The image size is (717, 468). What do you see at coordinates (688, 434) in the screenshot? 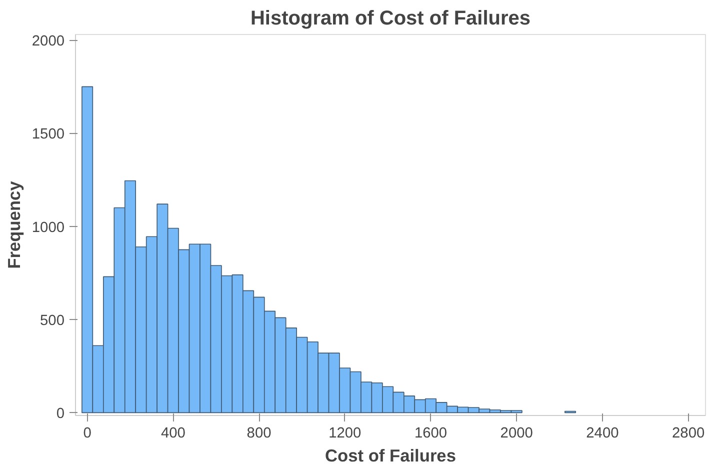
I see `x-tick-label: 2800` at bounding box center [688, 434].